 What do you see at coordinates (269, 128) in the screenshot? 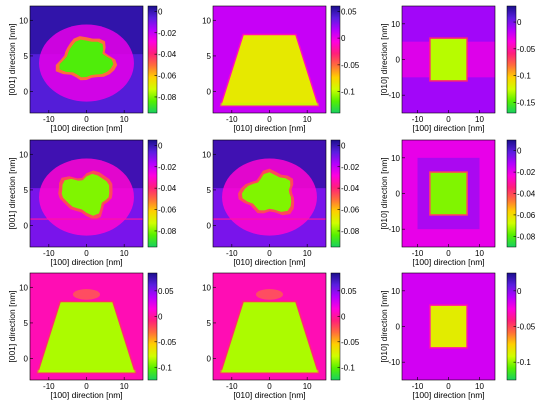
I see `x-axis-label: [010] direction [nm]` at bounding box center [269, 128].